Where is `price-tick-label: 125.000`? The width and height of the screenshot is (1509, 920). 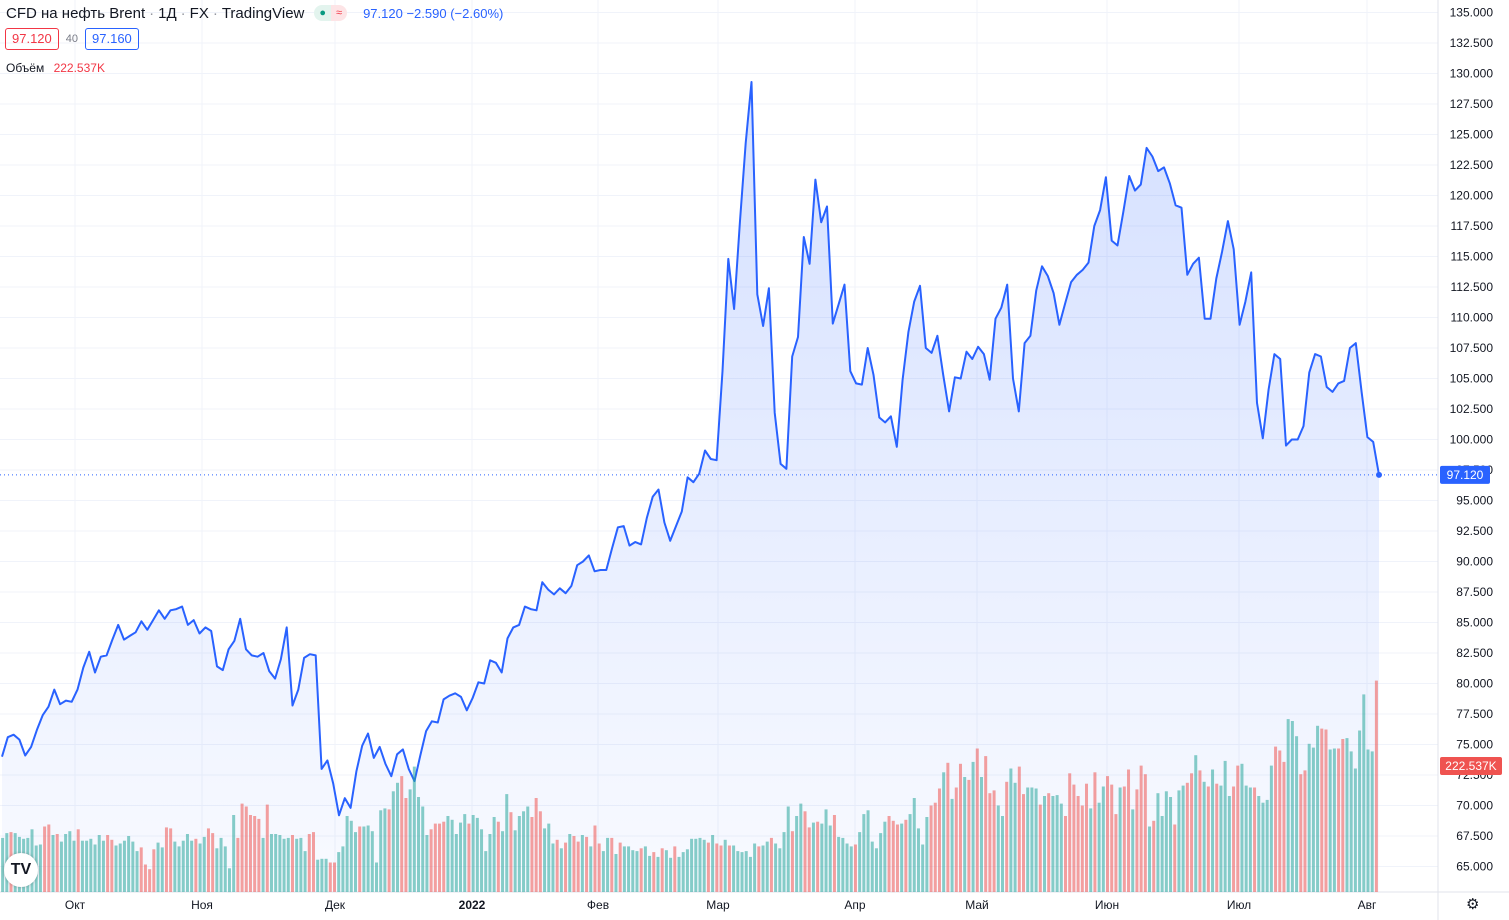
price-tick-label: 125.000 is located at coordinates (1472, 135).